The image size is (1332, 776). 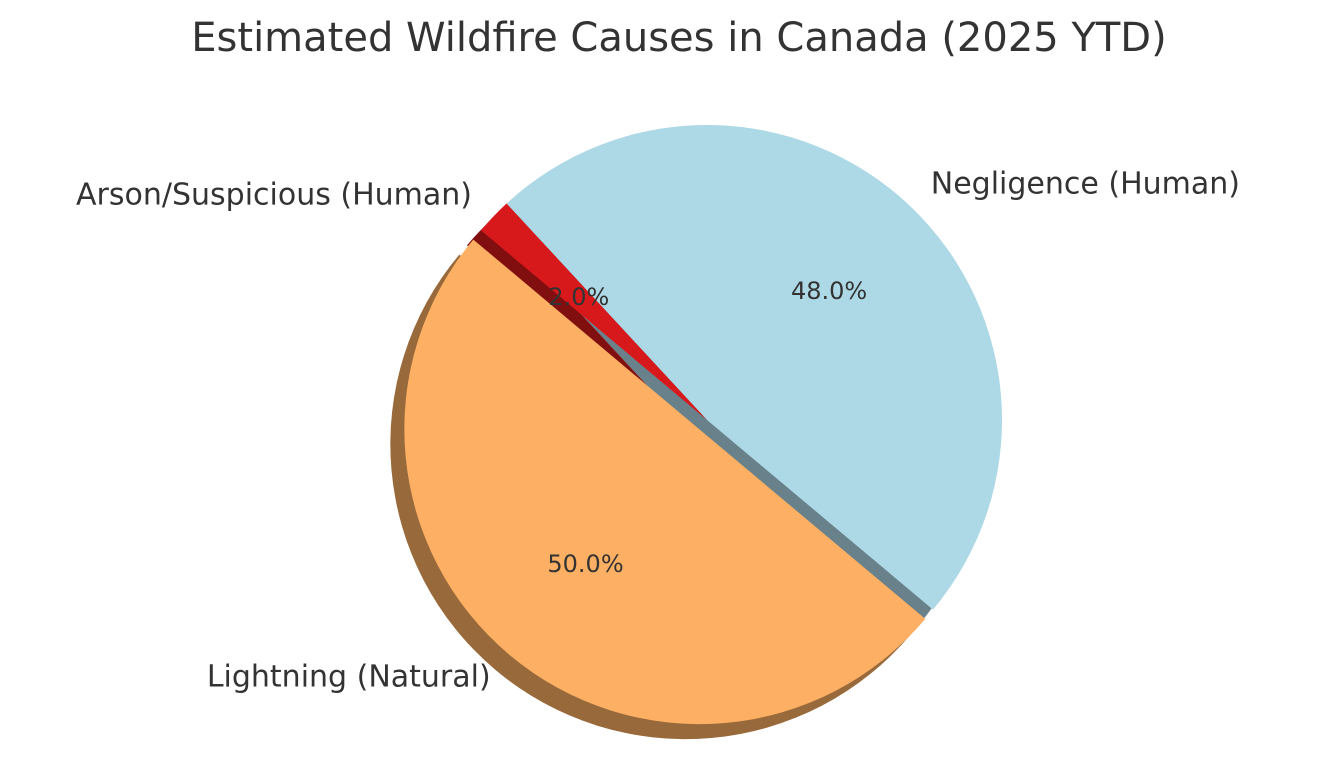 What do you see at coordinates (349, 676) in the screenshot?
I see `slice-label: Lightning (Natural)` at bounding box center [349, 676].